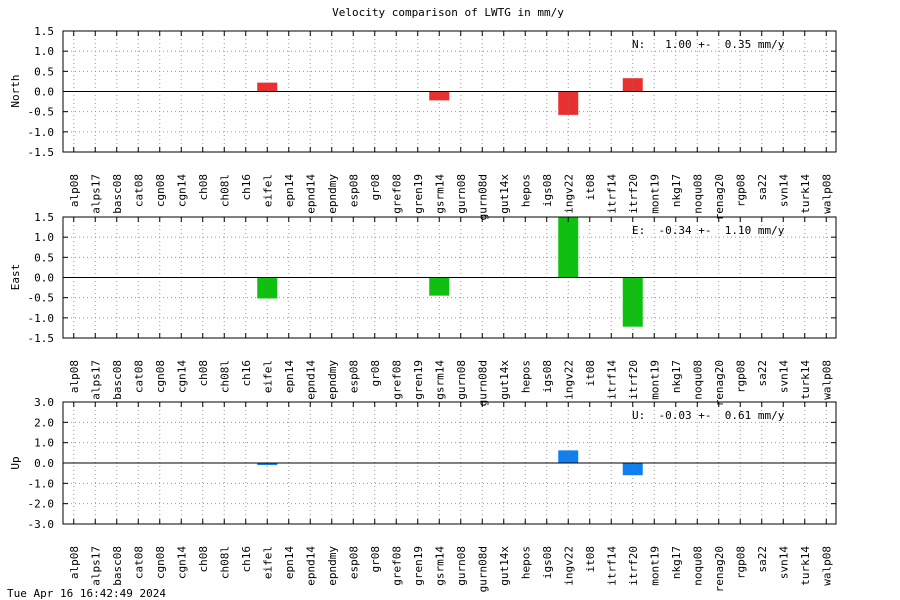 This screenshot has width=900, height=600. Describe the element at coordinates (41, 524) in the screenshot. I see `y-tick-label: -3.0` at that location.